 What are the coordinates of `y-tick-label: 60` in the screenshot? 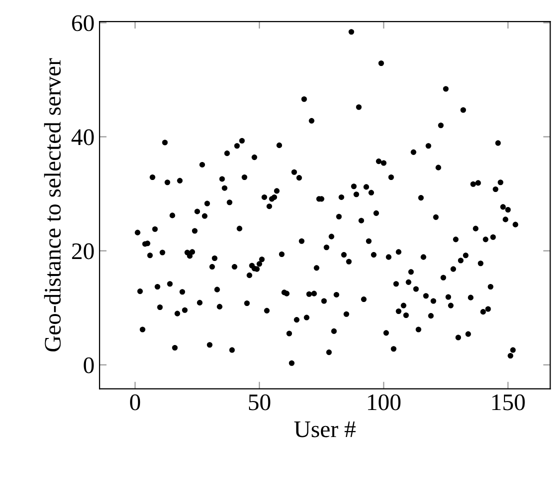 It's located at (83, 23).